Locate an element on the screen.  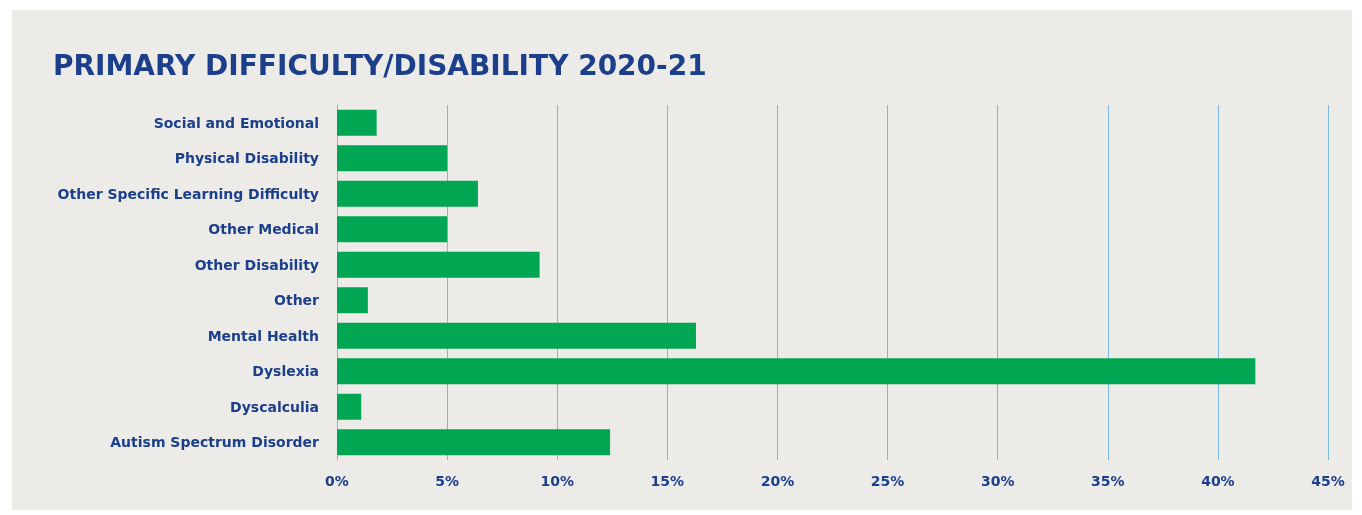
x-tick-label: 45% is located at coordinates (1328, 481).